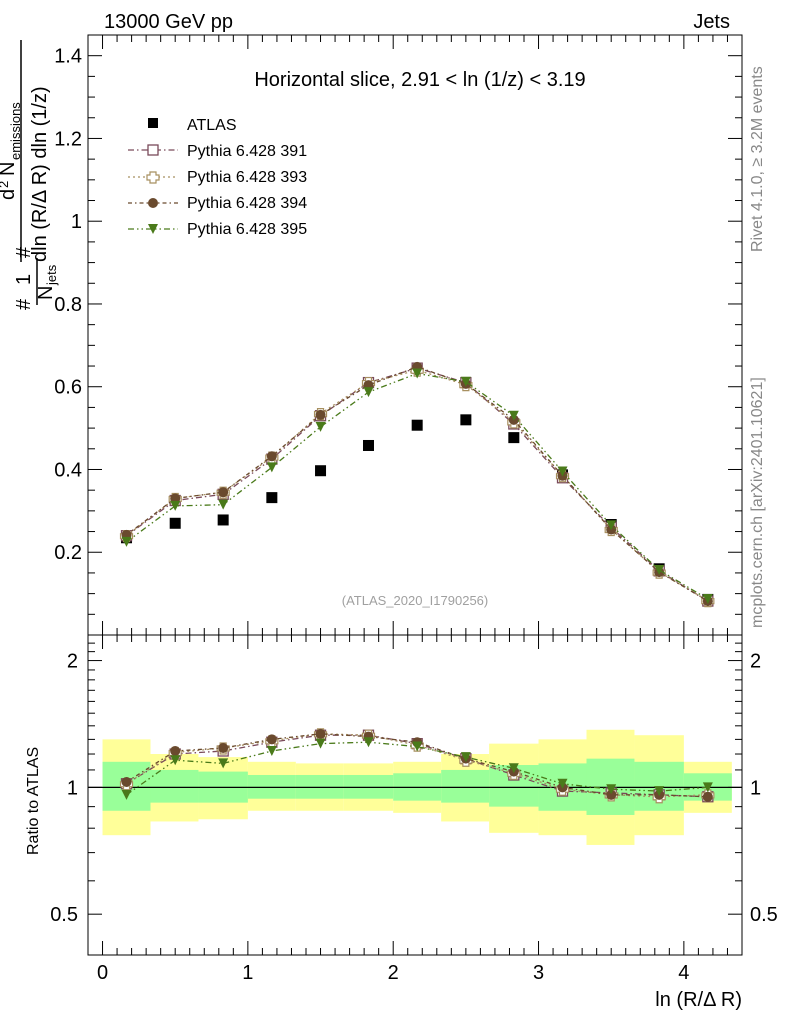 The image size is (786, 1024). Describe the element at coordinates (9, 194) in the screenshot. I see `ylabel-num-d: d` at that location.